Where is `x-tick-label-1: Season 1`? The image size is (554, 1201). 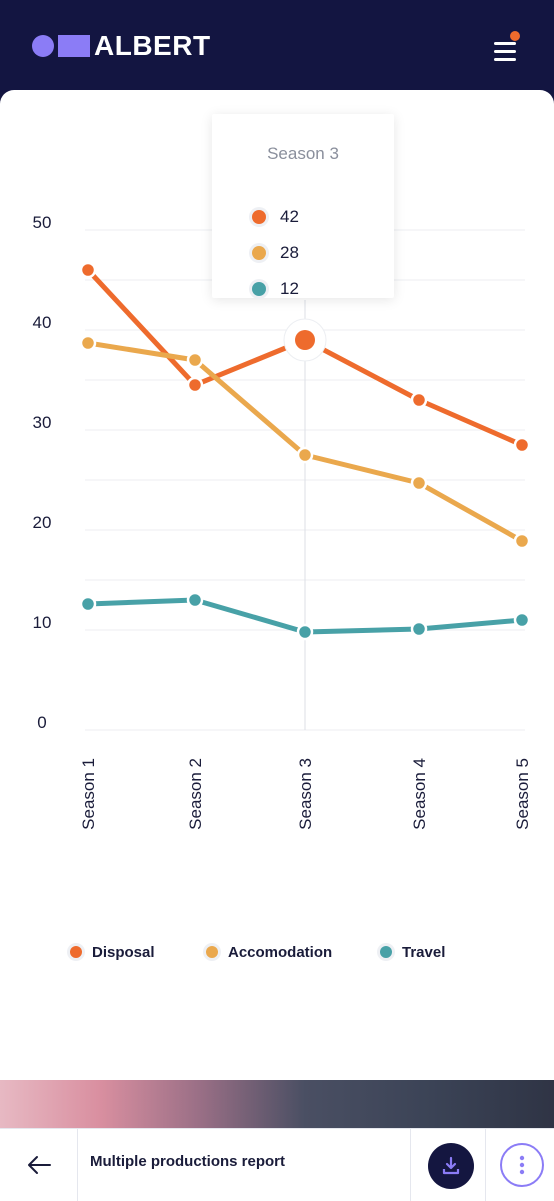
x-tick-label-1: Season 1 is located at coordinates (88, 794).